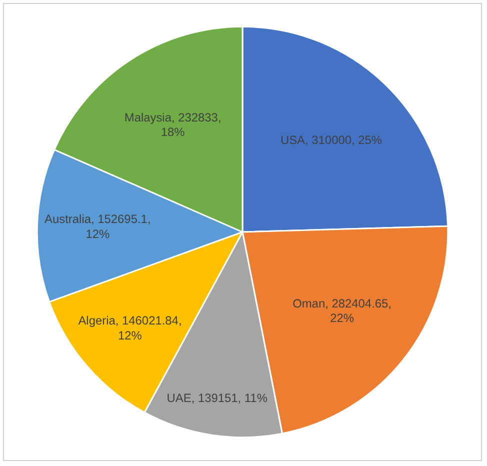 The width and height of the screenshot is (487, 466). What do you see at coordinates (173, 125) in the screenshot?
I see `slice-label: Malaysia, 232833, 18%` at bounding box center [173, 125].